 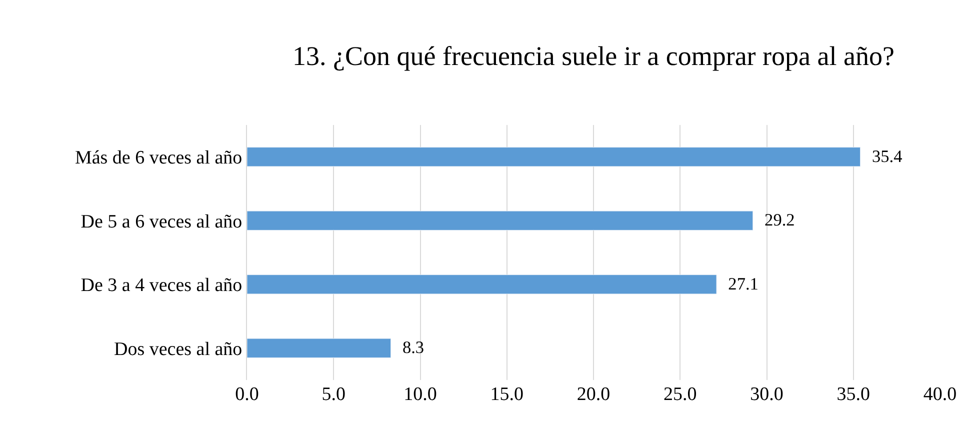 I want to click on data-label: 35.4, so click(x=883, y=156).